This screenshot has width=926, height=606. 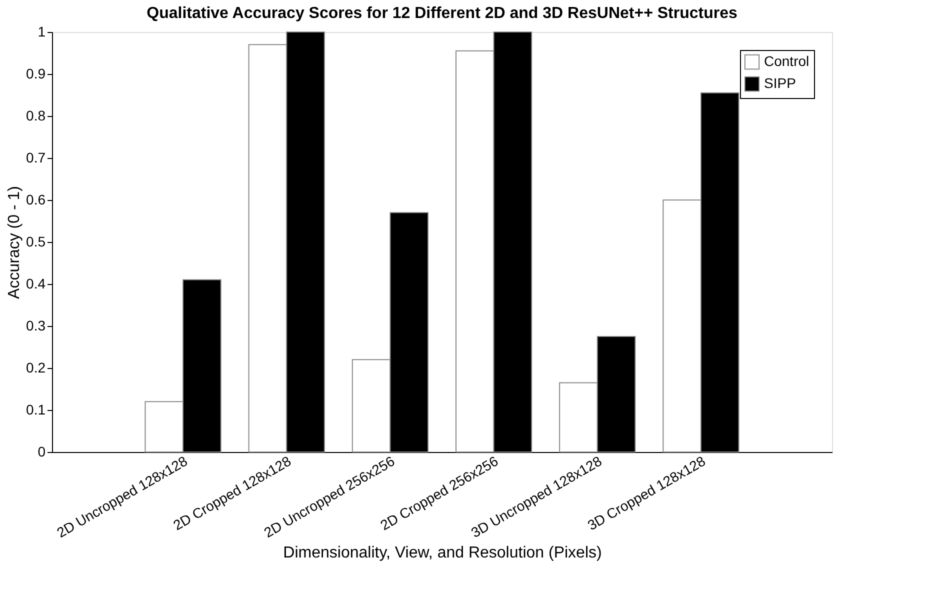 What do you see at coordinates (36, 158) in the screenshot?
I see `y-tick-label: 0.7` at bounding box center [36, 158].